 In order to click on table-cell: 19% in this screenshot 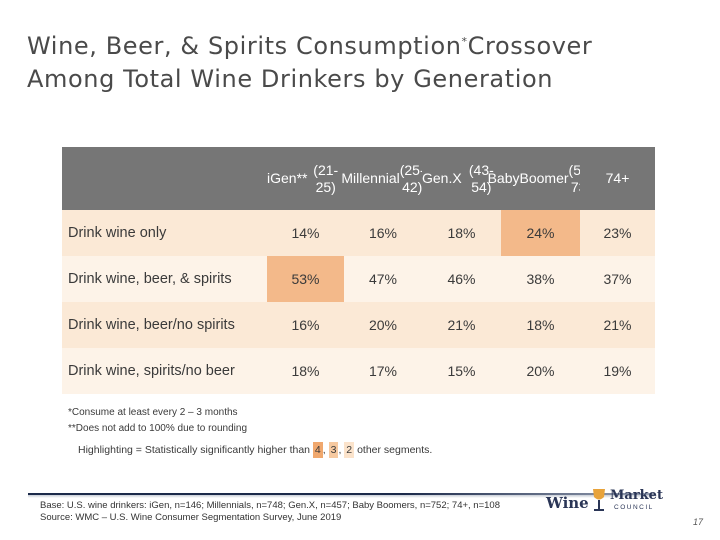, I will do `click(617, 371)`.